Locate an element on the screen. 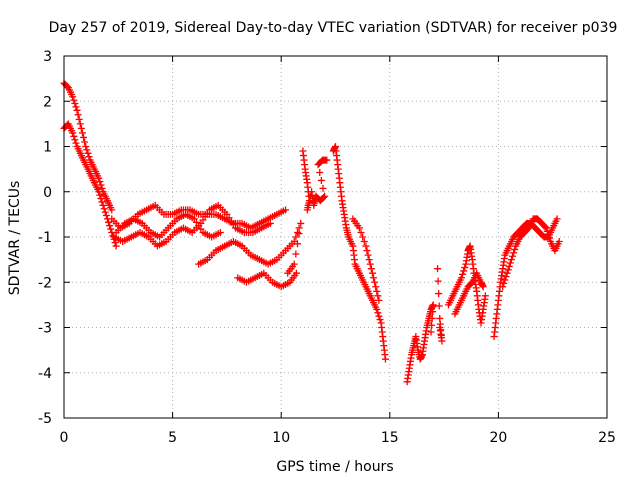 This screenshot has height=480, width=640. y-tick-label: 1 is located at coordinates (47, 148).